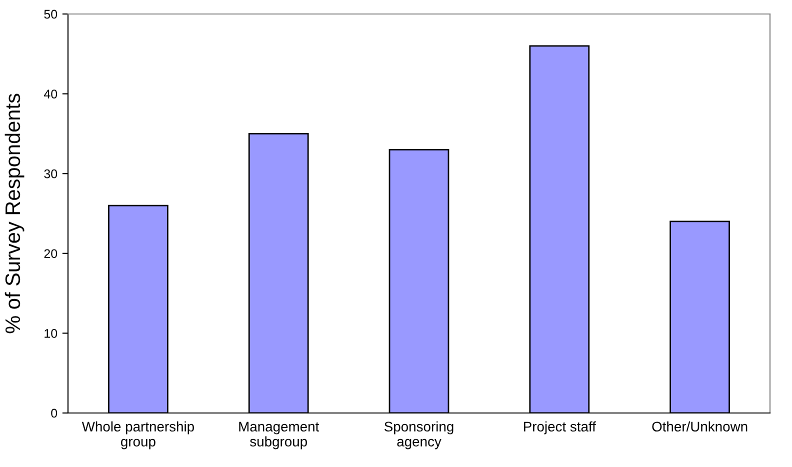  I want to click on y-tick-label: 20, so click(51, 253).